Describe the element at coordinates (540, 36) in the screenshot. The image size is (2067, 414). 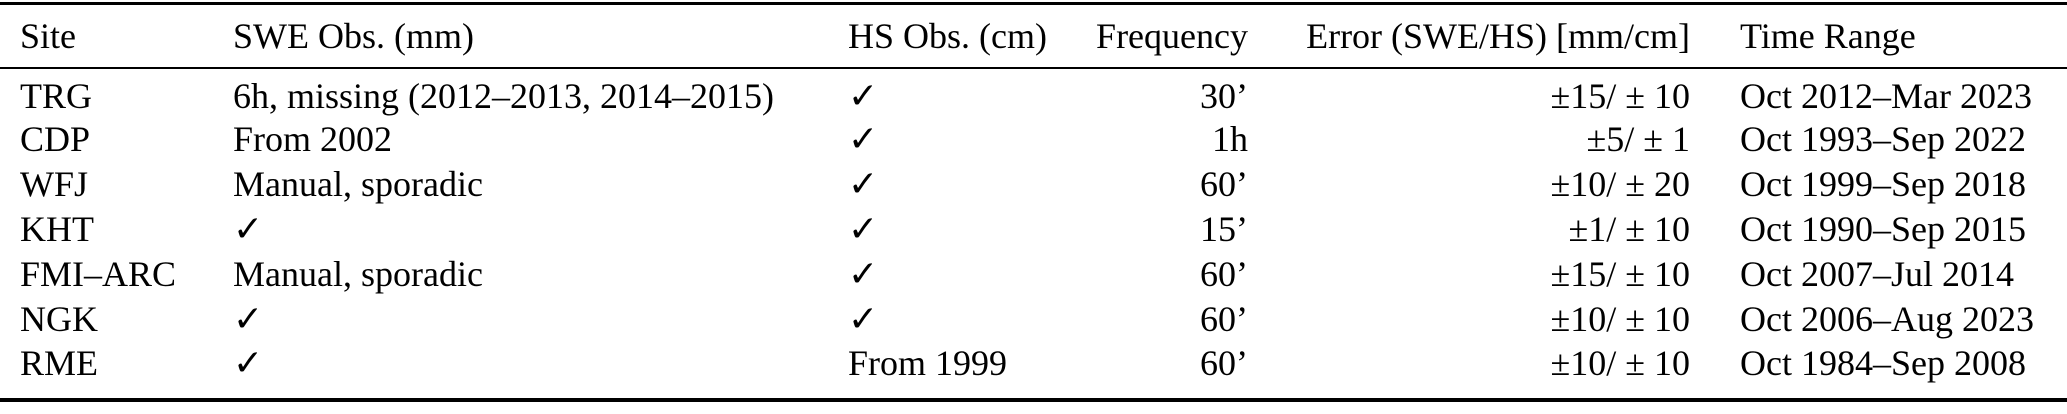
I see `column-header-swe-obs: SWE Obs. (mm)` at that location.